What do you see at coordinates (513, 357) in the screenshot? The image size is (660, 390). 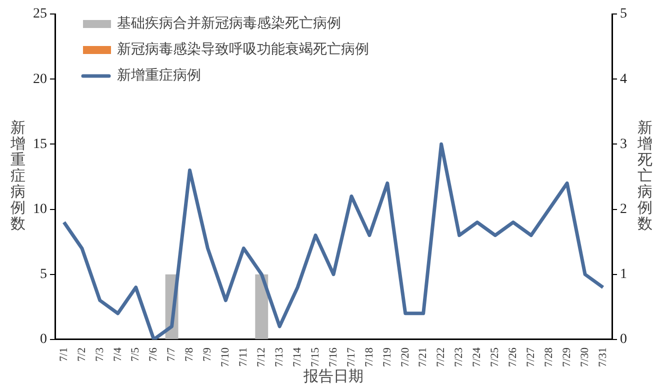 I see `x-tick-label: 7/26` at bounding box center [513, 357].